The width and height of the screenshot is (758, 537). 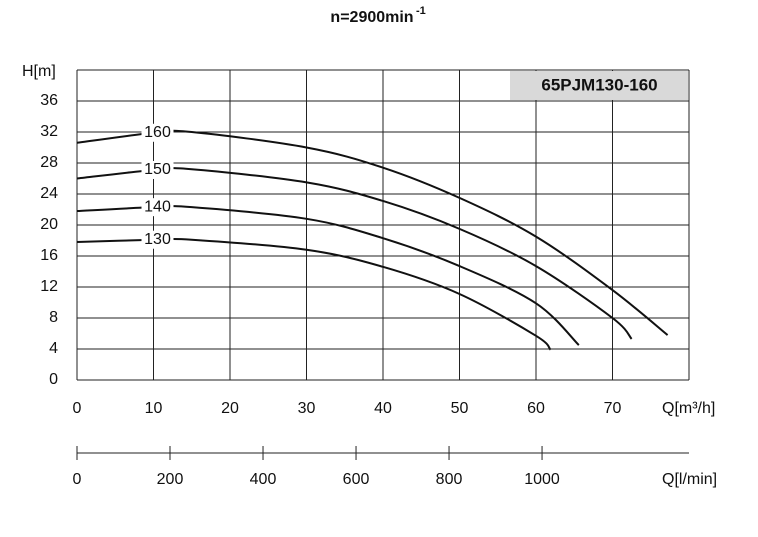 I want to click on x-tick-label: 10, so click(x=154, y=408).